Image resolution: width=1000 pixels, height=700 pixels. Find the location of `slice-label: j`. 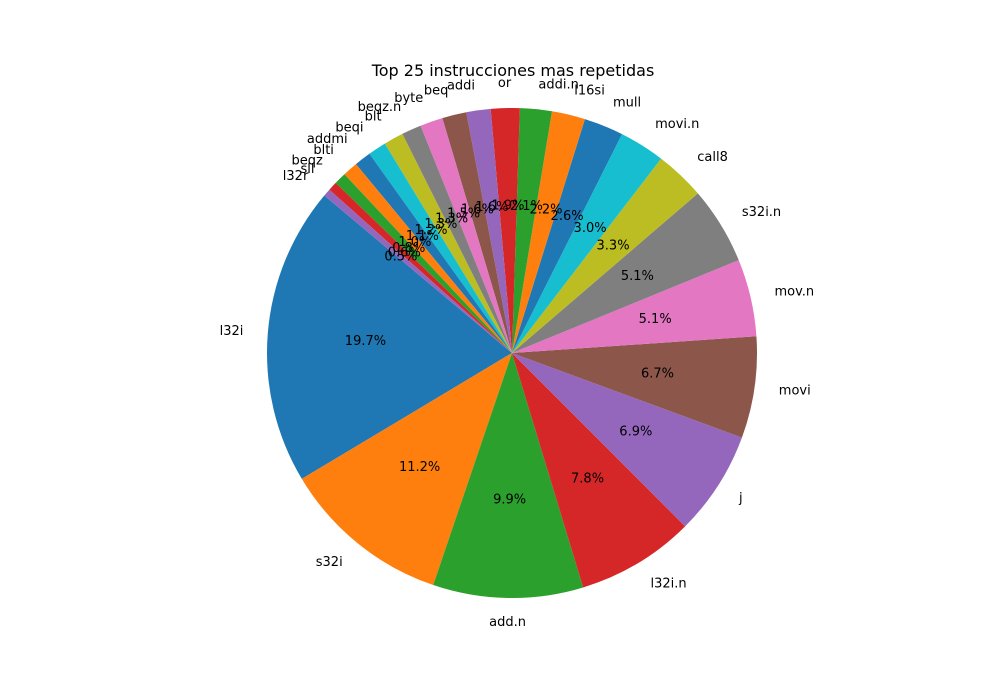

slice-label: j is located at coordinates (740, 498).